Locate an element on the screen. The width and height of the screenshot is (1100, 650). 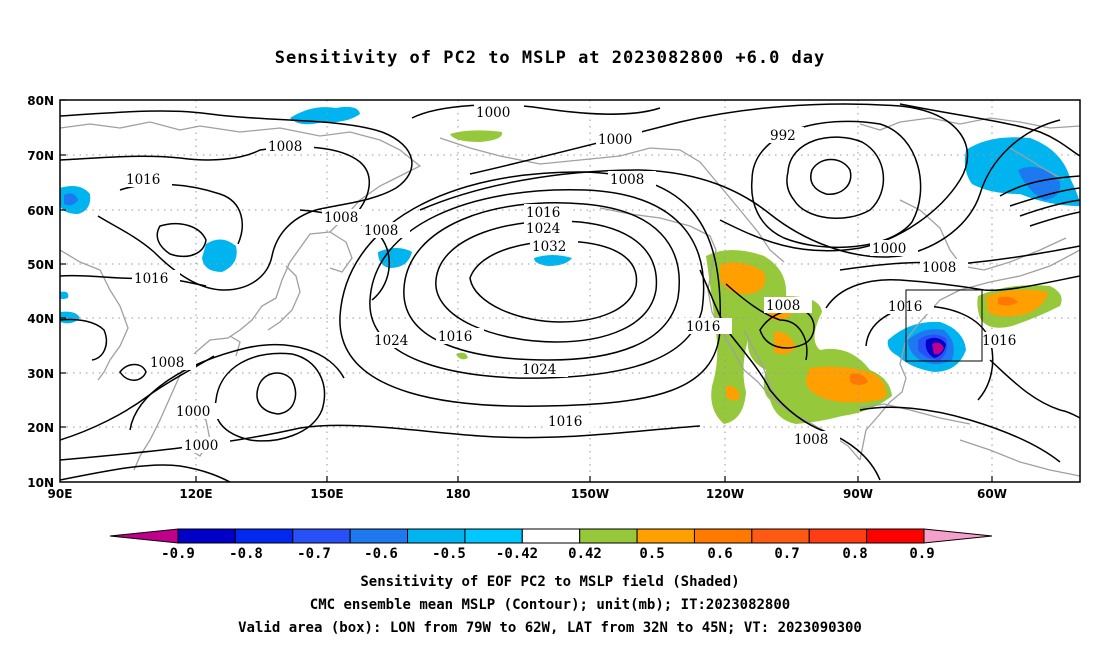
valid-area-box is located at coordinates (944, 325).